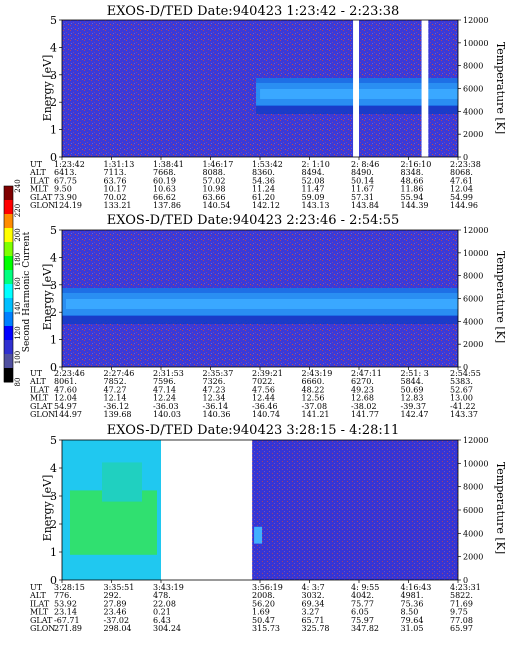 The width and height of the screenshot is (505, 649). I want to click on y2-tick-label: 10000, so click(475, 253).